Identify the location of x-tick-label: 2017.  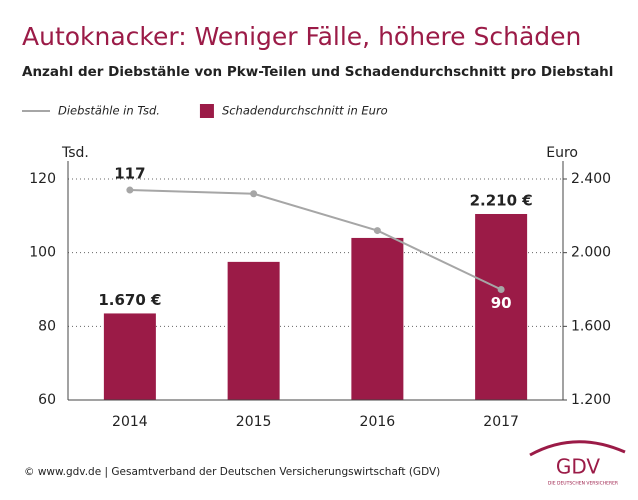
(501, 422).